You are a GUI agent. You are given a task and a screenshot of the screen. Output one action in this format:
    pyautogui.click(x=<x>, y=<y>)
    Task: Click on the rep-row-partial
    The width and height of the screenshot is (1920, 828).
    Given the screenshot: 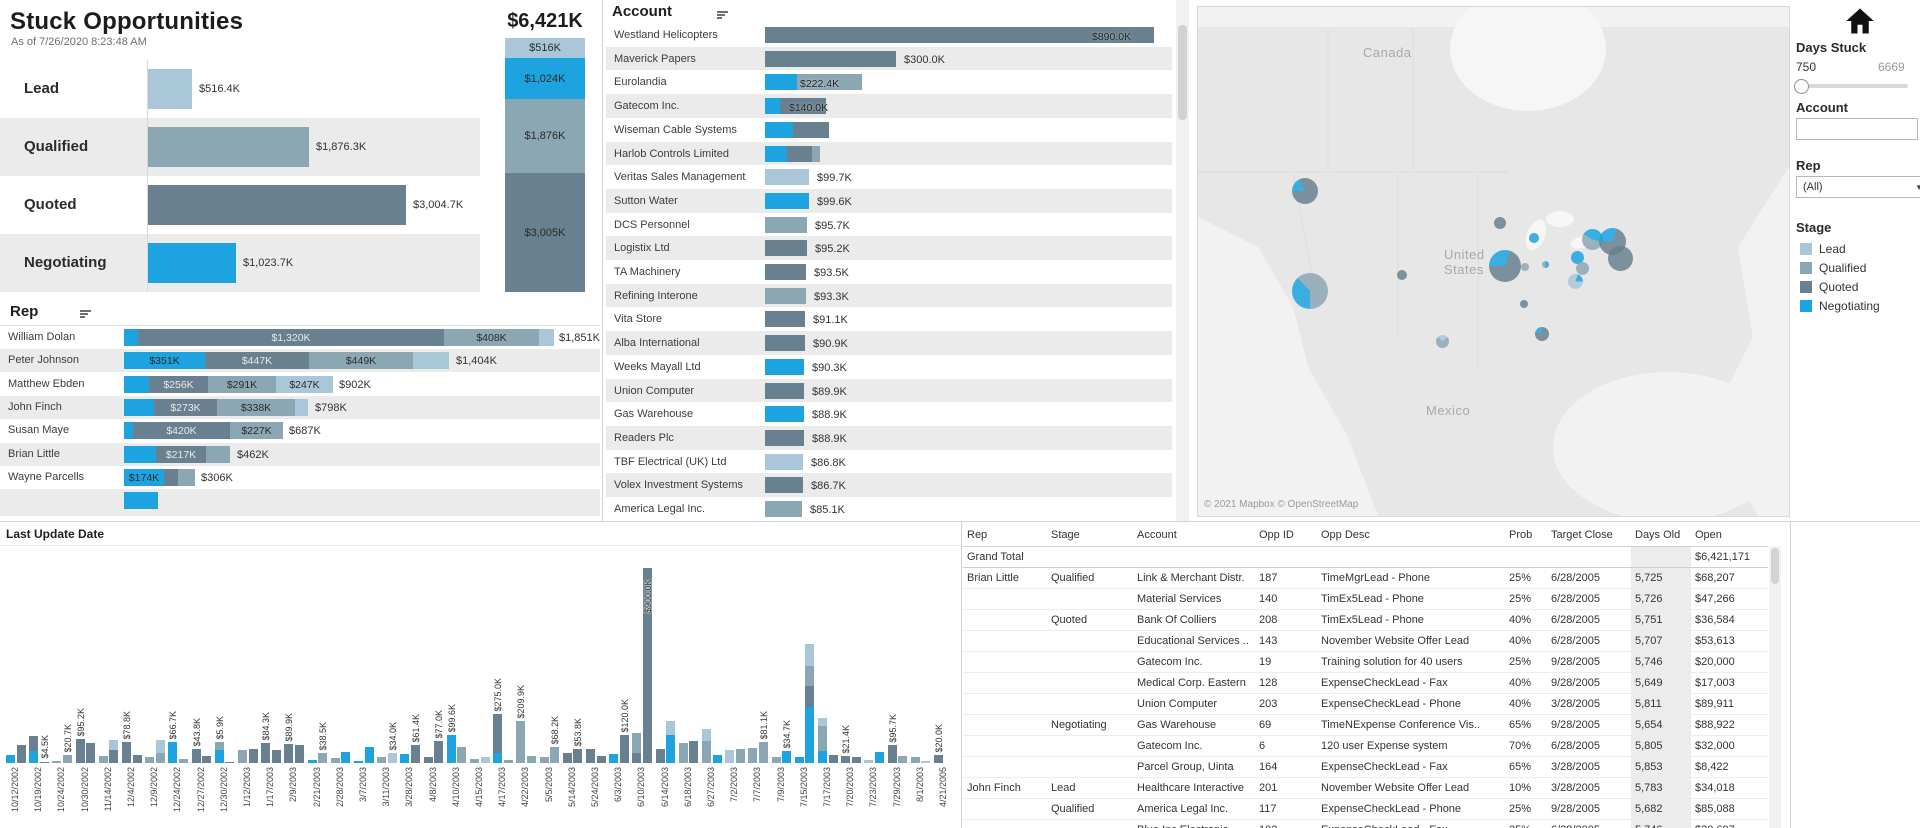 What is the action you would take?
    pyautogui.click(x=300, y=502)
    